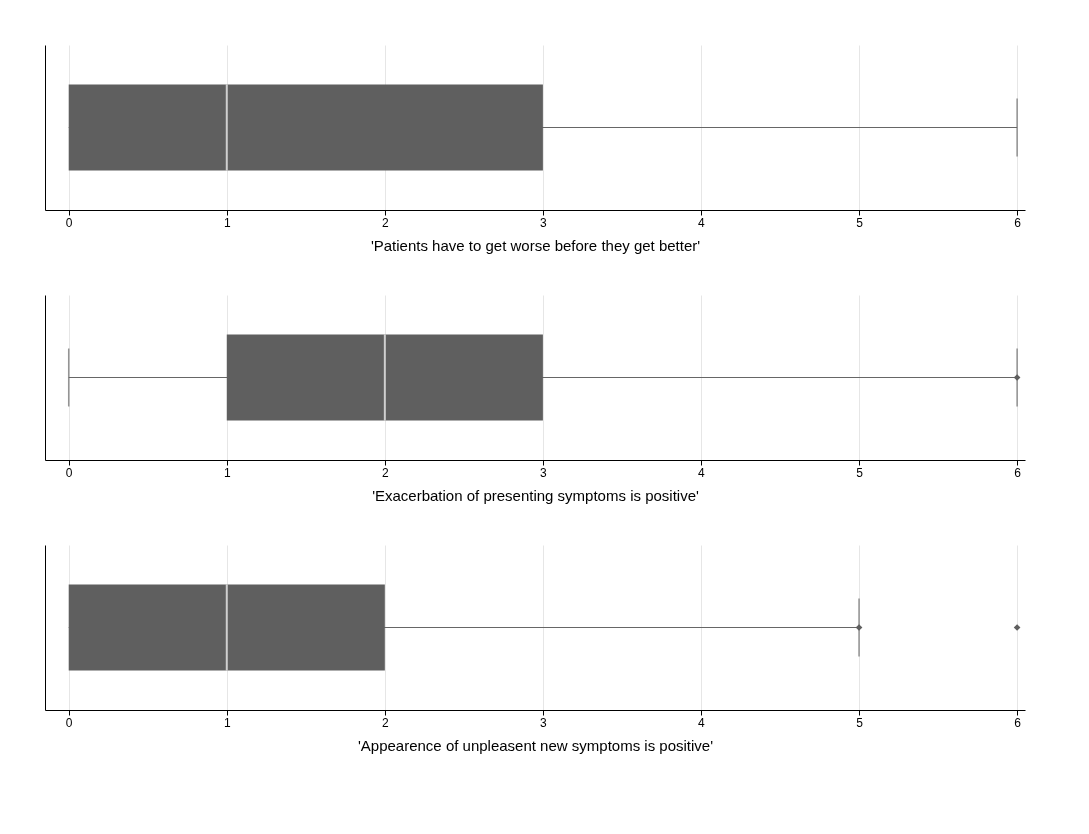 The image size is (1089, 834). Describe the element at coordinates (535, 745) in the screenshot. I see `x-axis-title: 'Appearence of unpleasent new symptoms is positive'` at that location.